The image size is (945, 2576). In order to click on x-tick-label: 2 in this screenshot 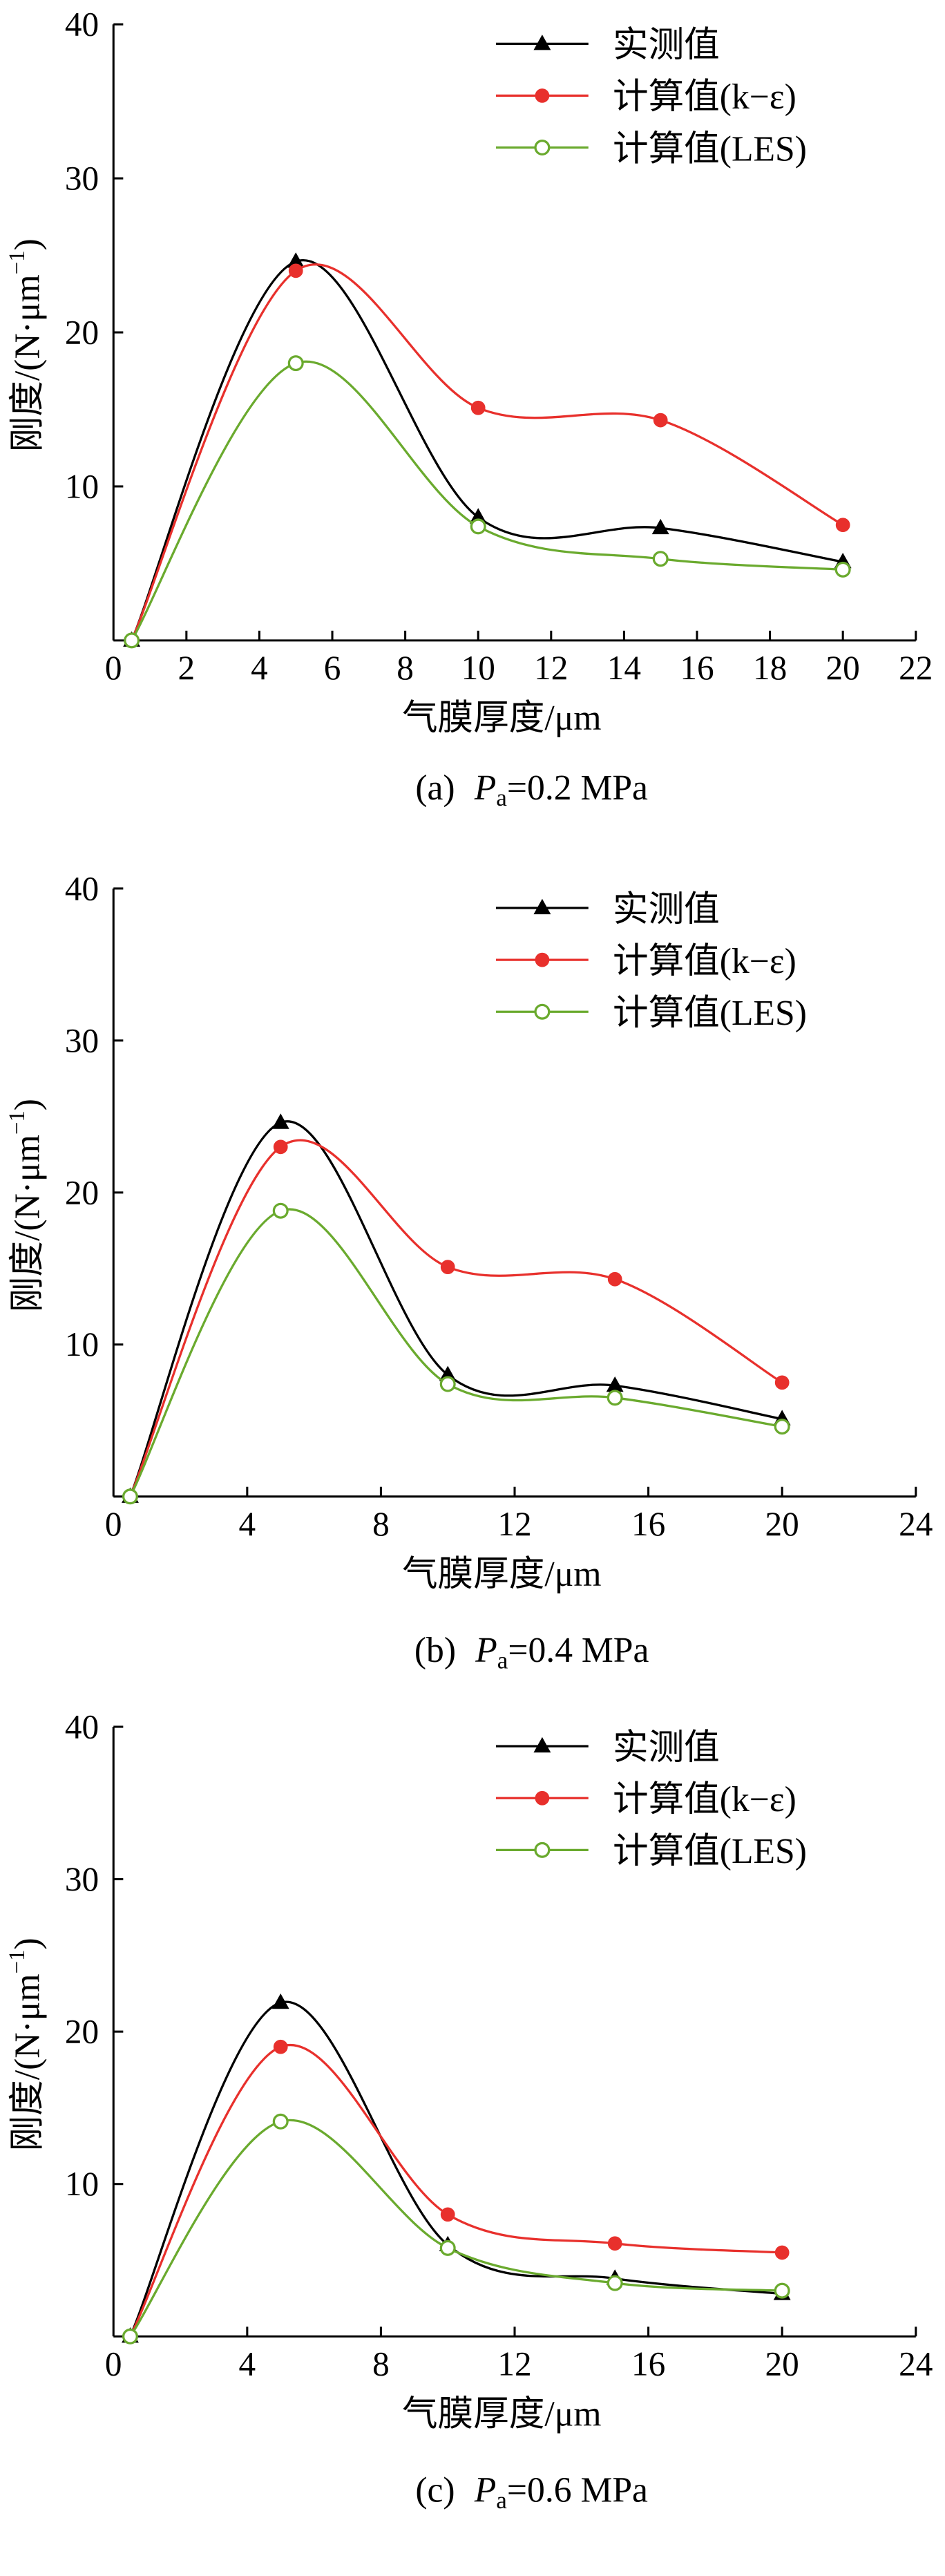, I will do `click(186, 668)`.